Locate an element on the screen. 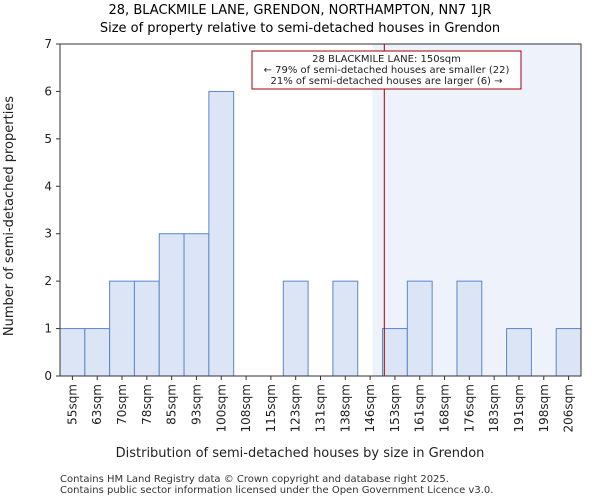  x-tick-label: 70sqm is located at coordinates (122, 404).